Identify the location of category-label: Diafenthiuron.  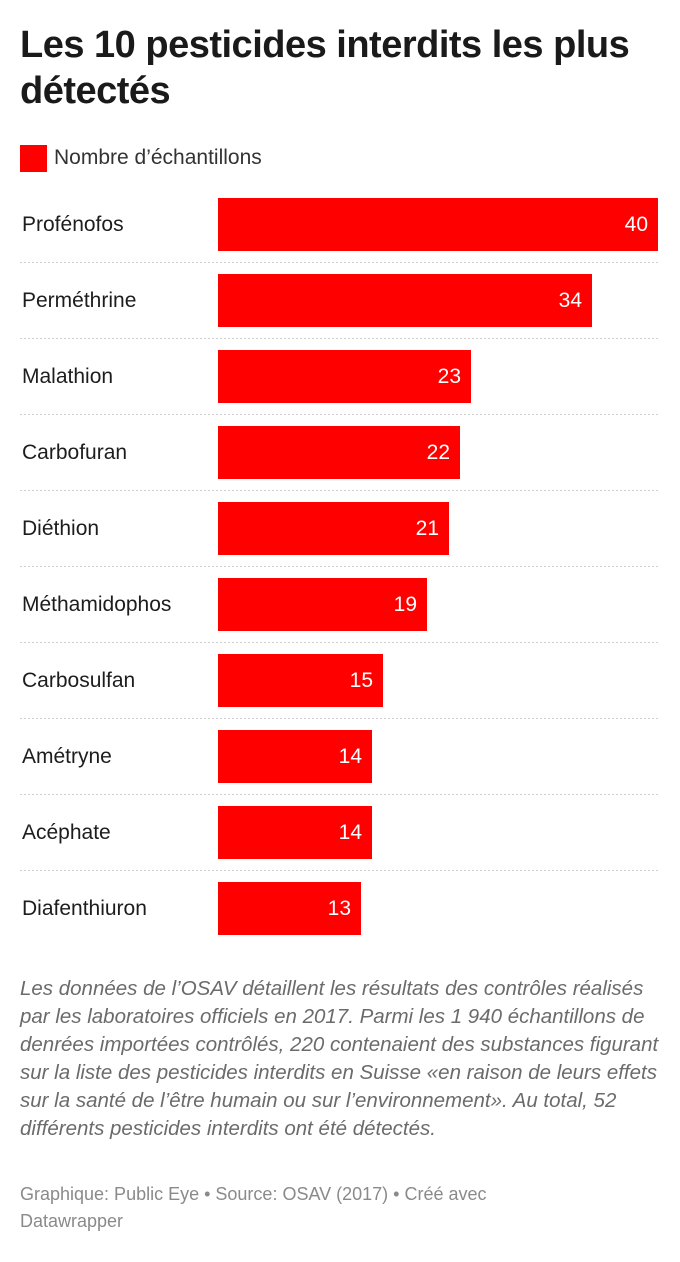
(84, 908).